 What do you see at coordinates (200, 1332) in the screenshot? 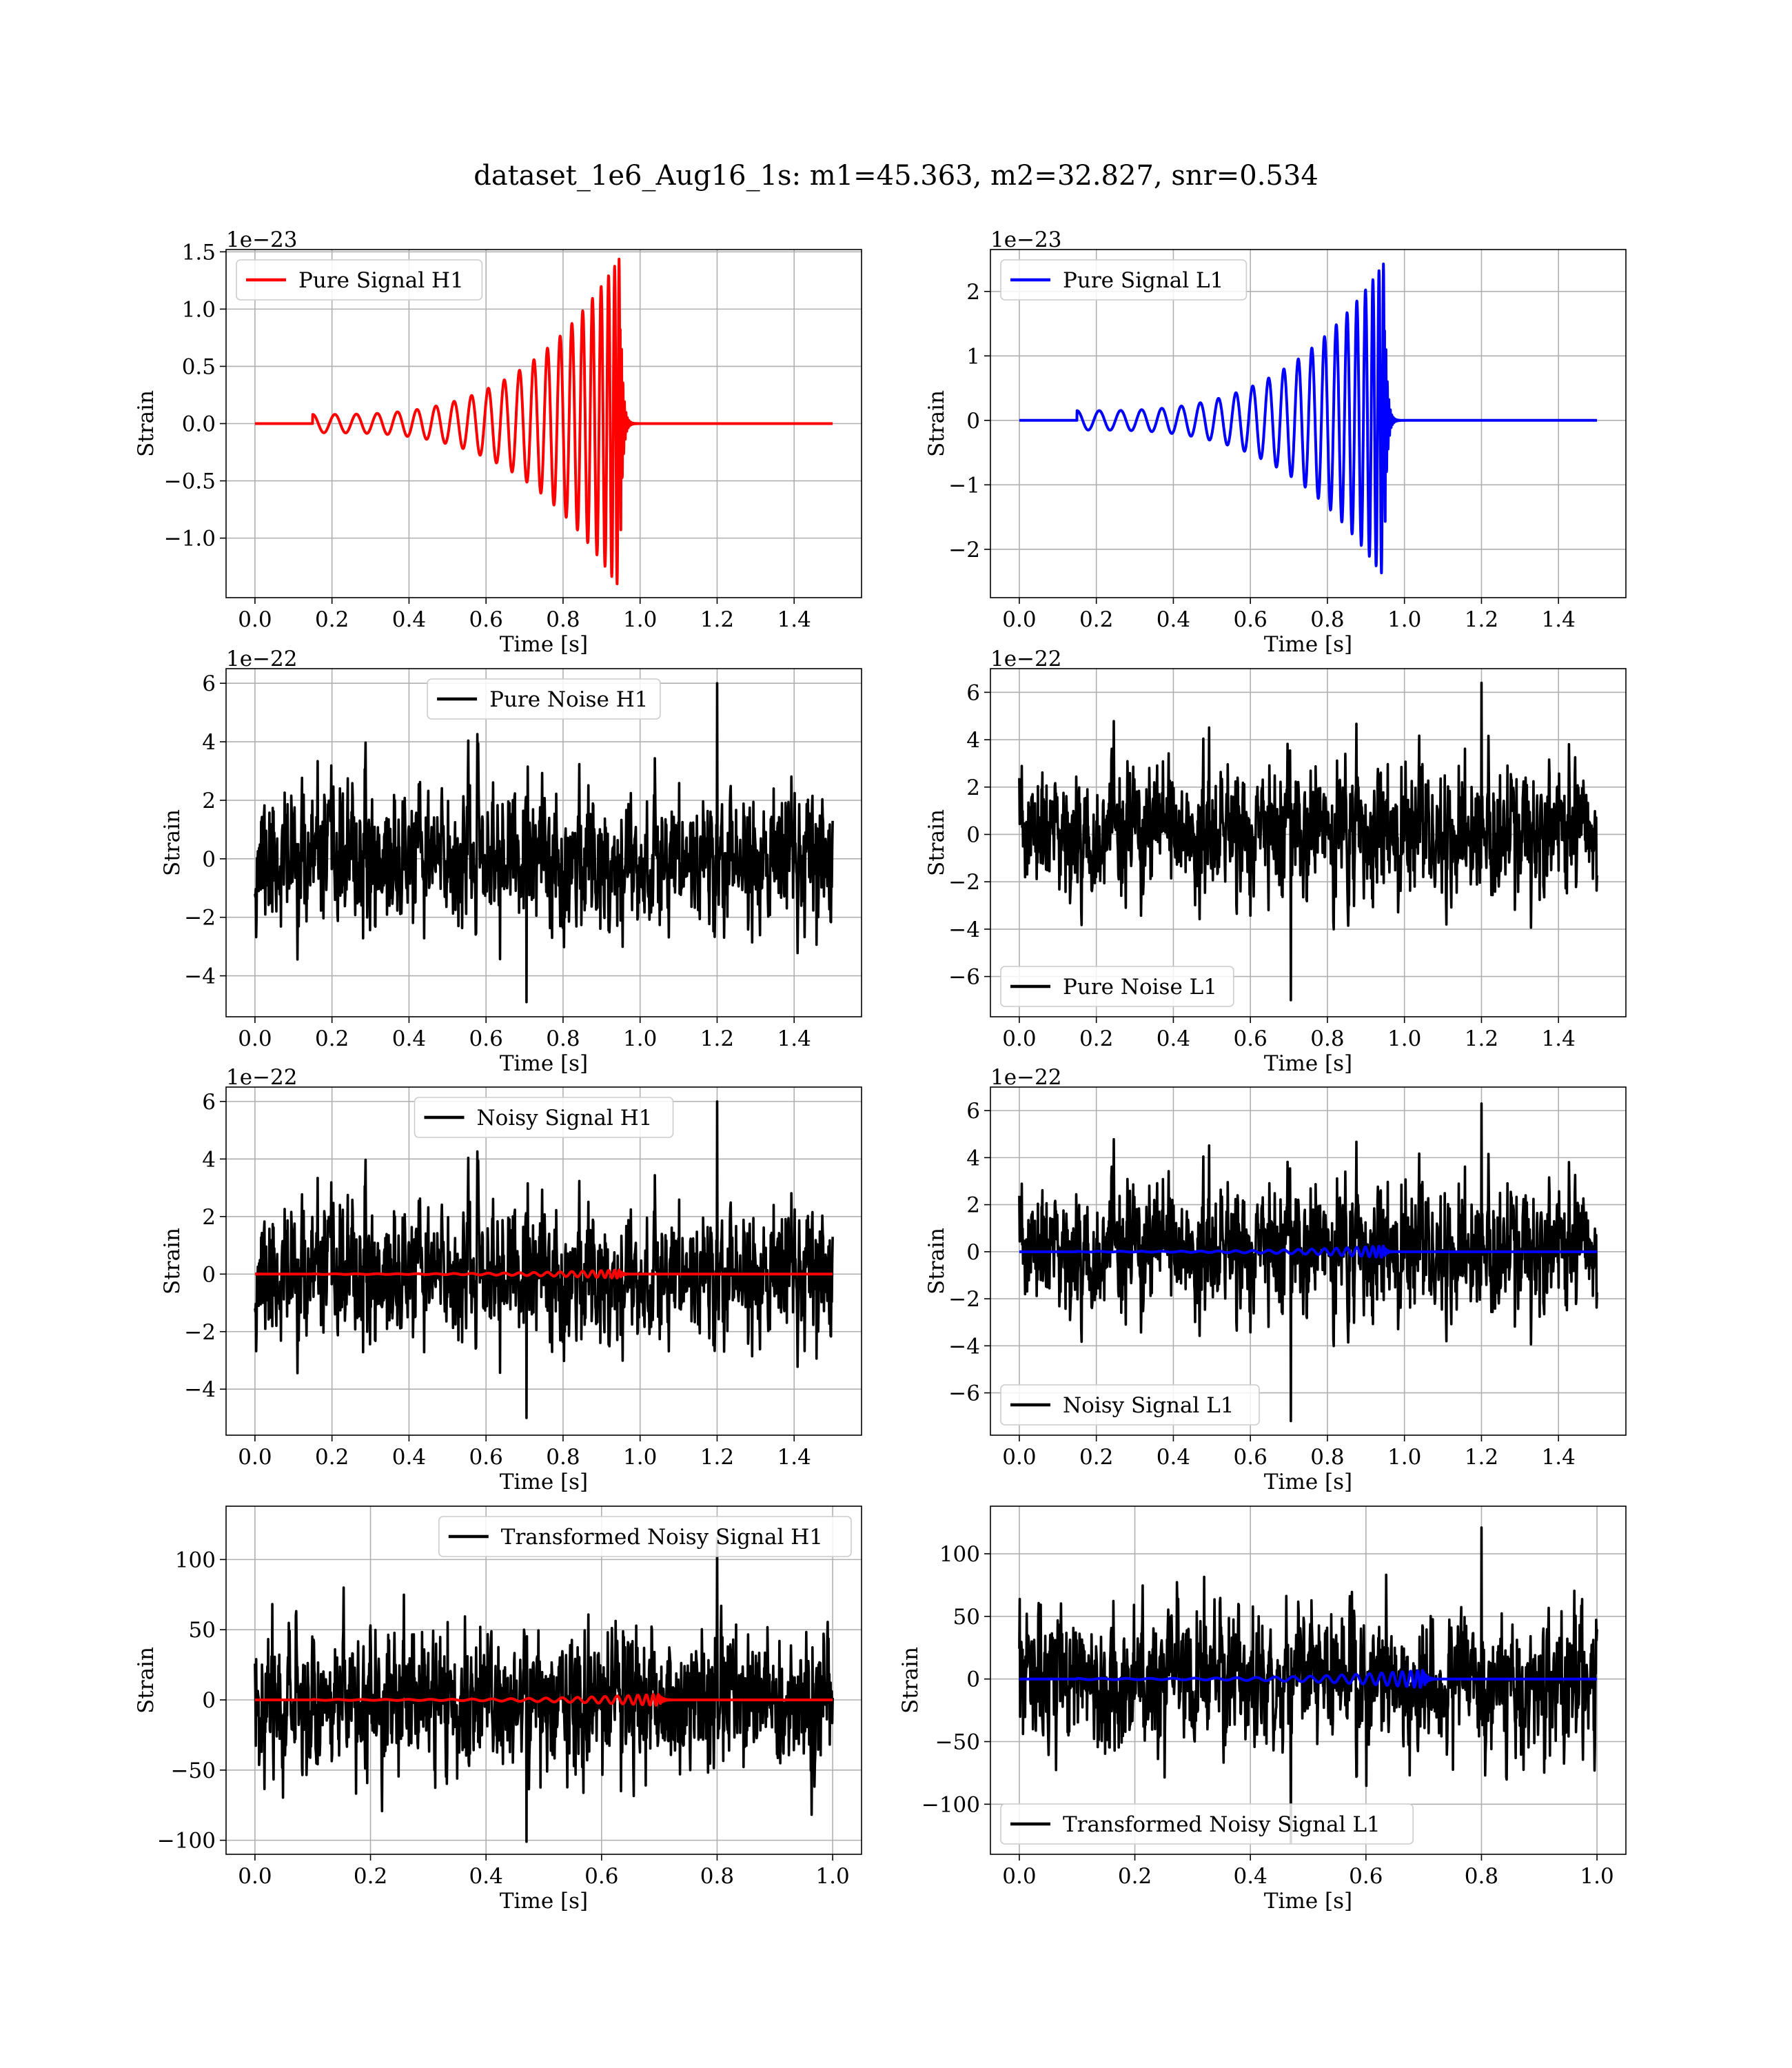
I see `y-tick-label-1: −2` at bounding box center [200, 1332].